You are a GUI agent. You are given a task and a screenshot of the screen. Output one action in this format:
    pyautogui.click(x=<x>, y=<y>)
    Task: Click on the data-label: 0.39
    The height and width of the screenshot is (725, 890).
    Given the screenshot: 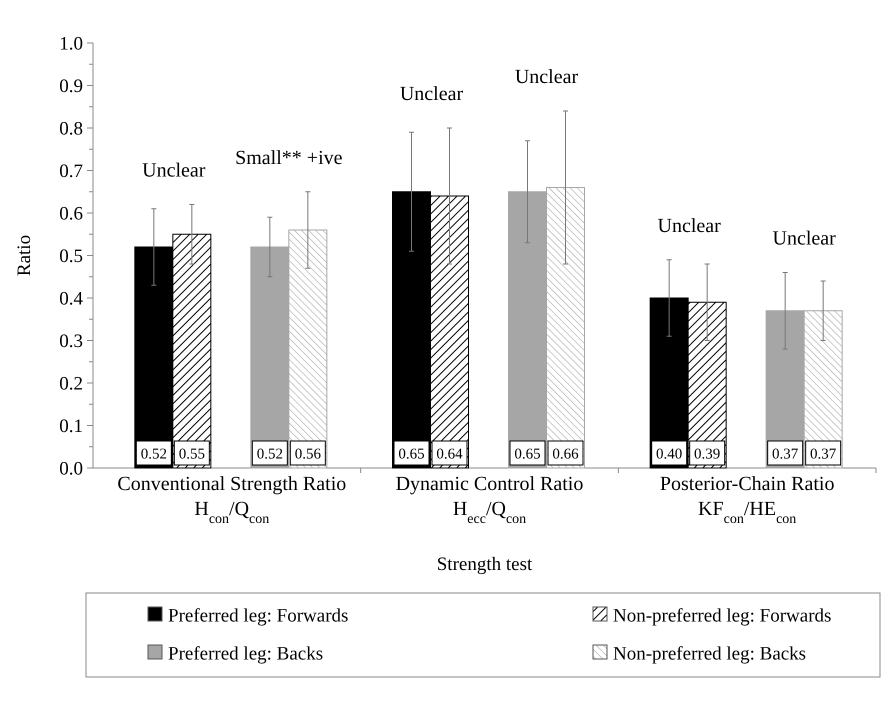 What is the action you would take?
    pyautogui.click(x=707, y=454)
    